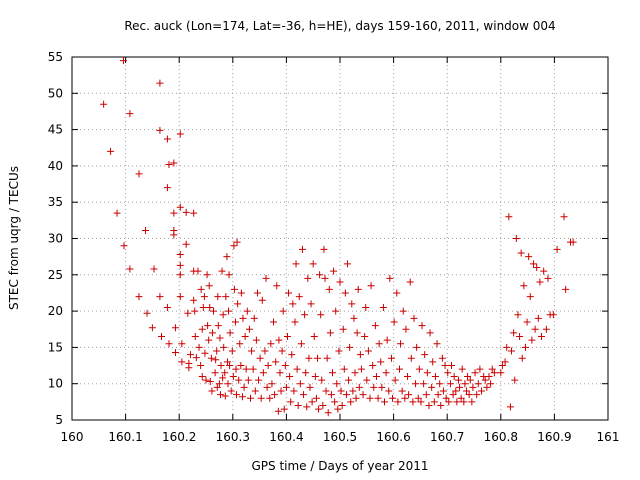  What do you see at coordinates (55, 202) in the screenshot?
I see `y-tick-label: 35` at bounding box center [55, 202].